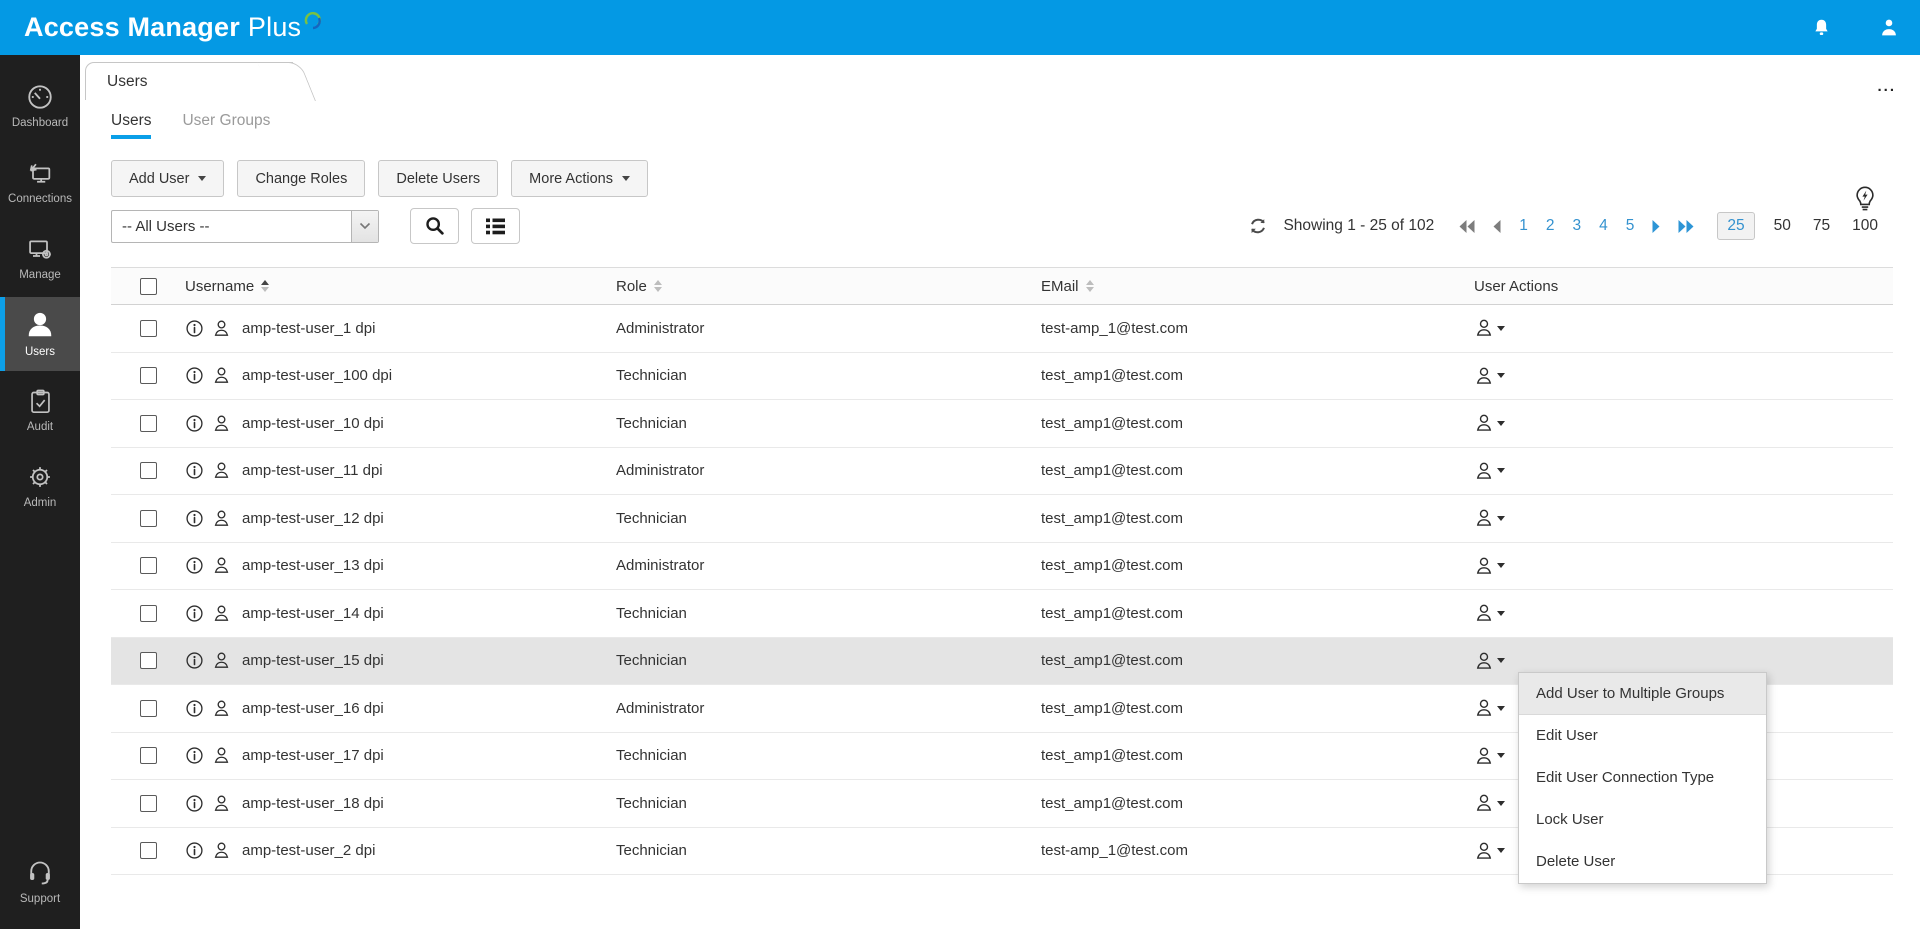 This screenshot has height=929, width=1920. What do you see at coordinates (1630, 225) in the screenshot?
I see `page-number: 5` at bounding box center [1630, 225].